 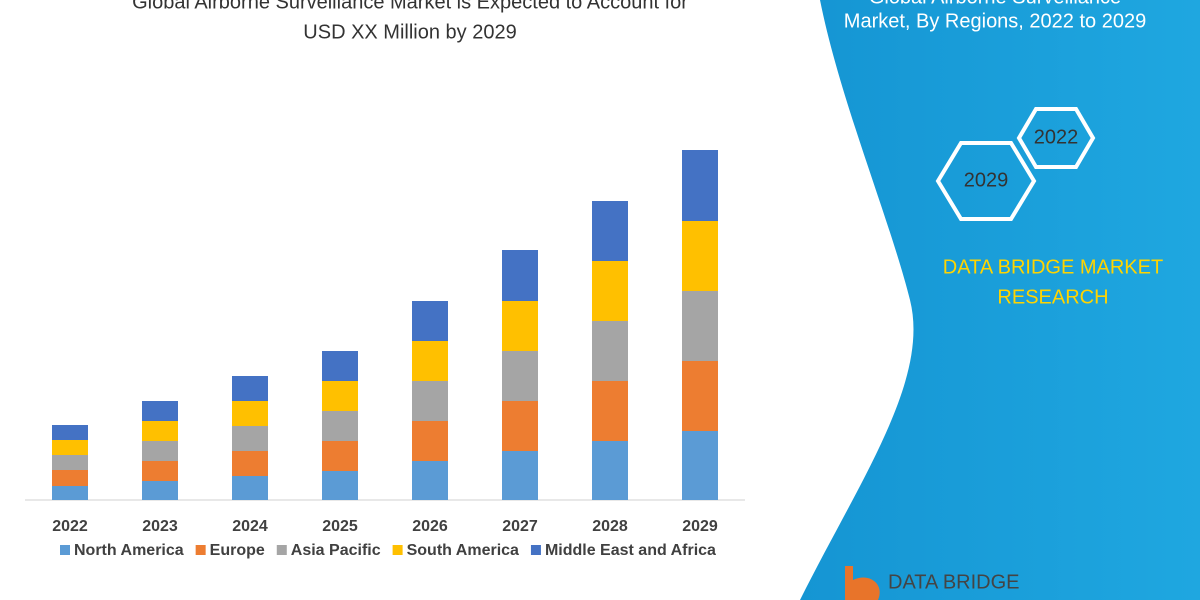 I want to click on panel-title: Market, By Regions, 2022 to 2029, so click(x=995, y=21).